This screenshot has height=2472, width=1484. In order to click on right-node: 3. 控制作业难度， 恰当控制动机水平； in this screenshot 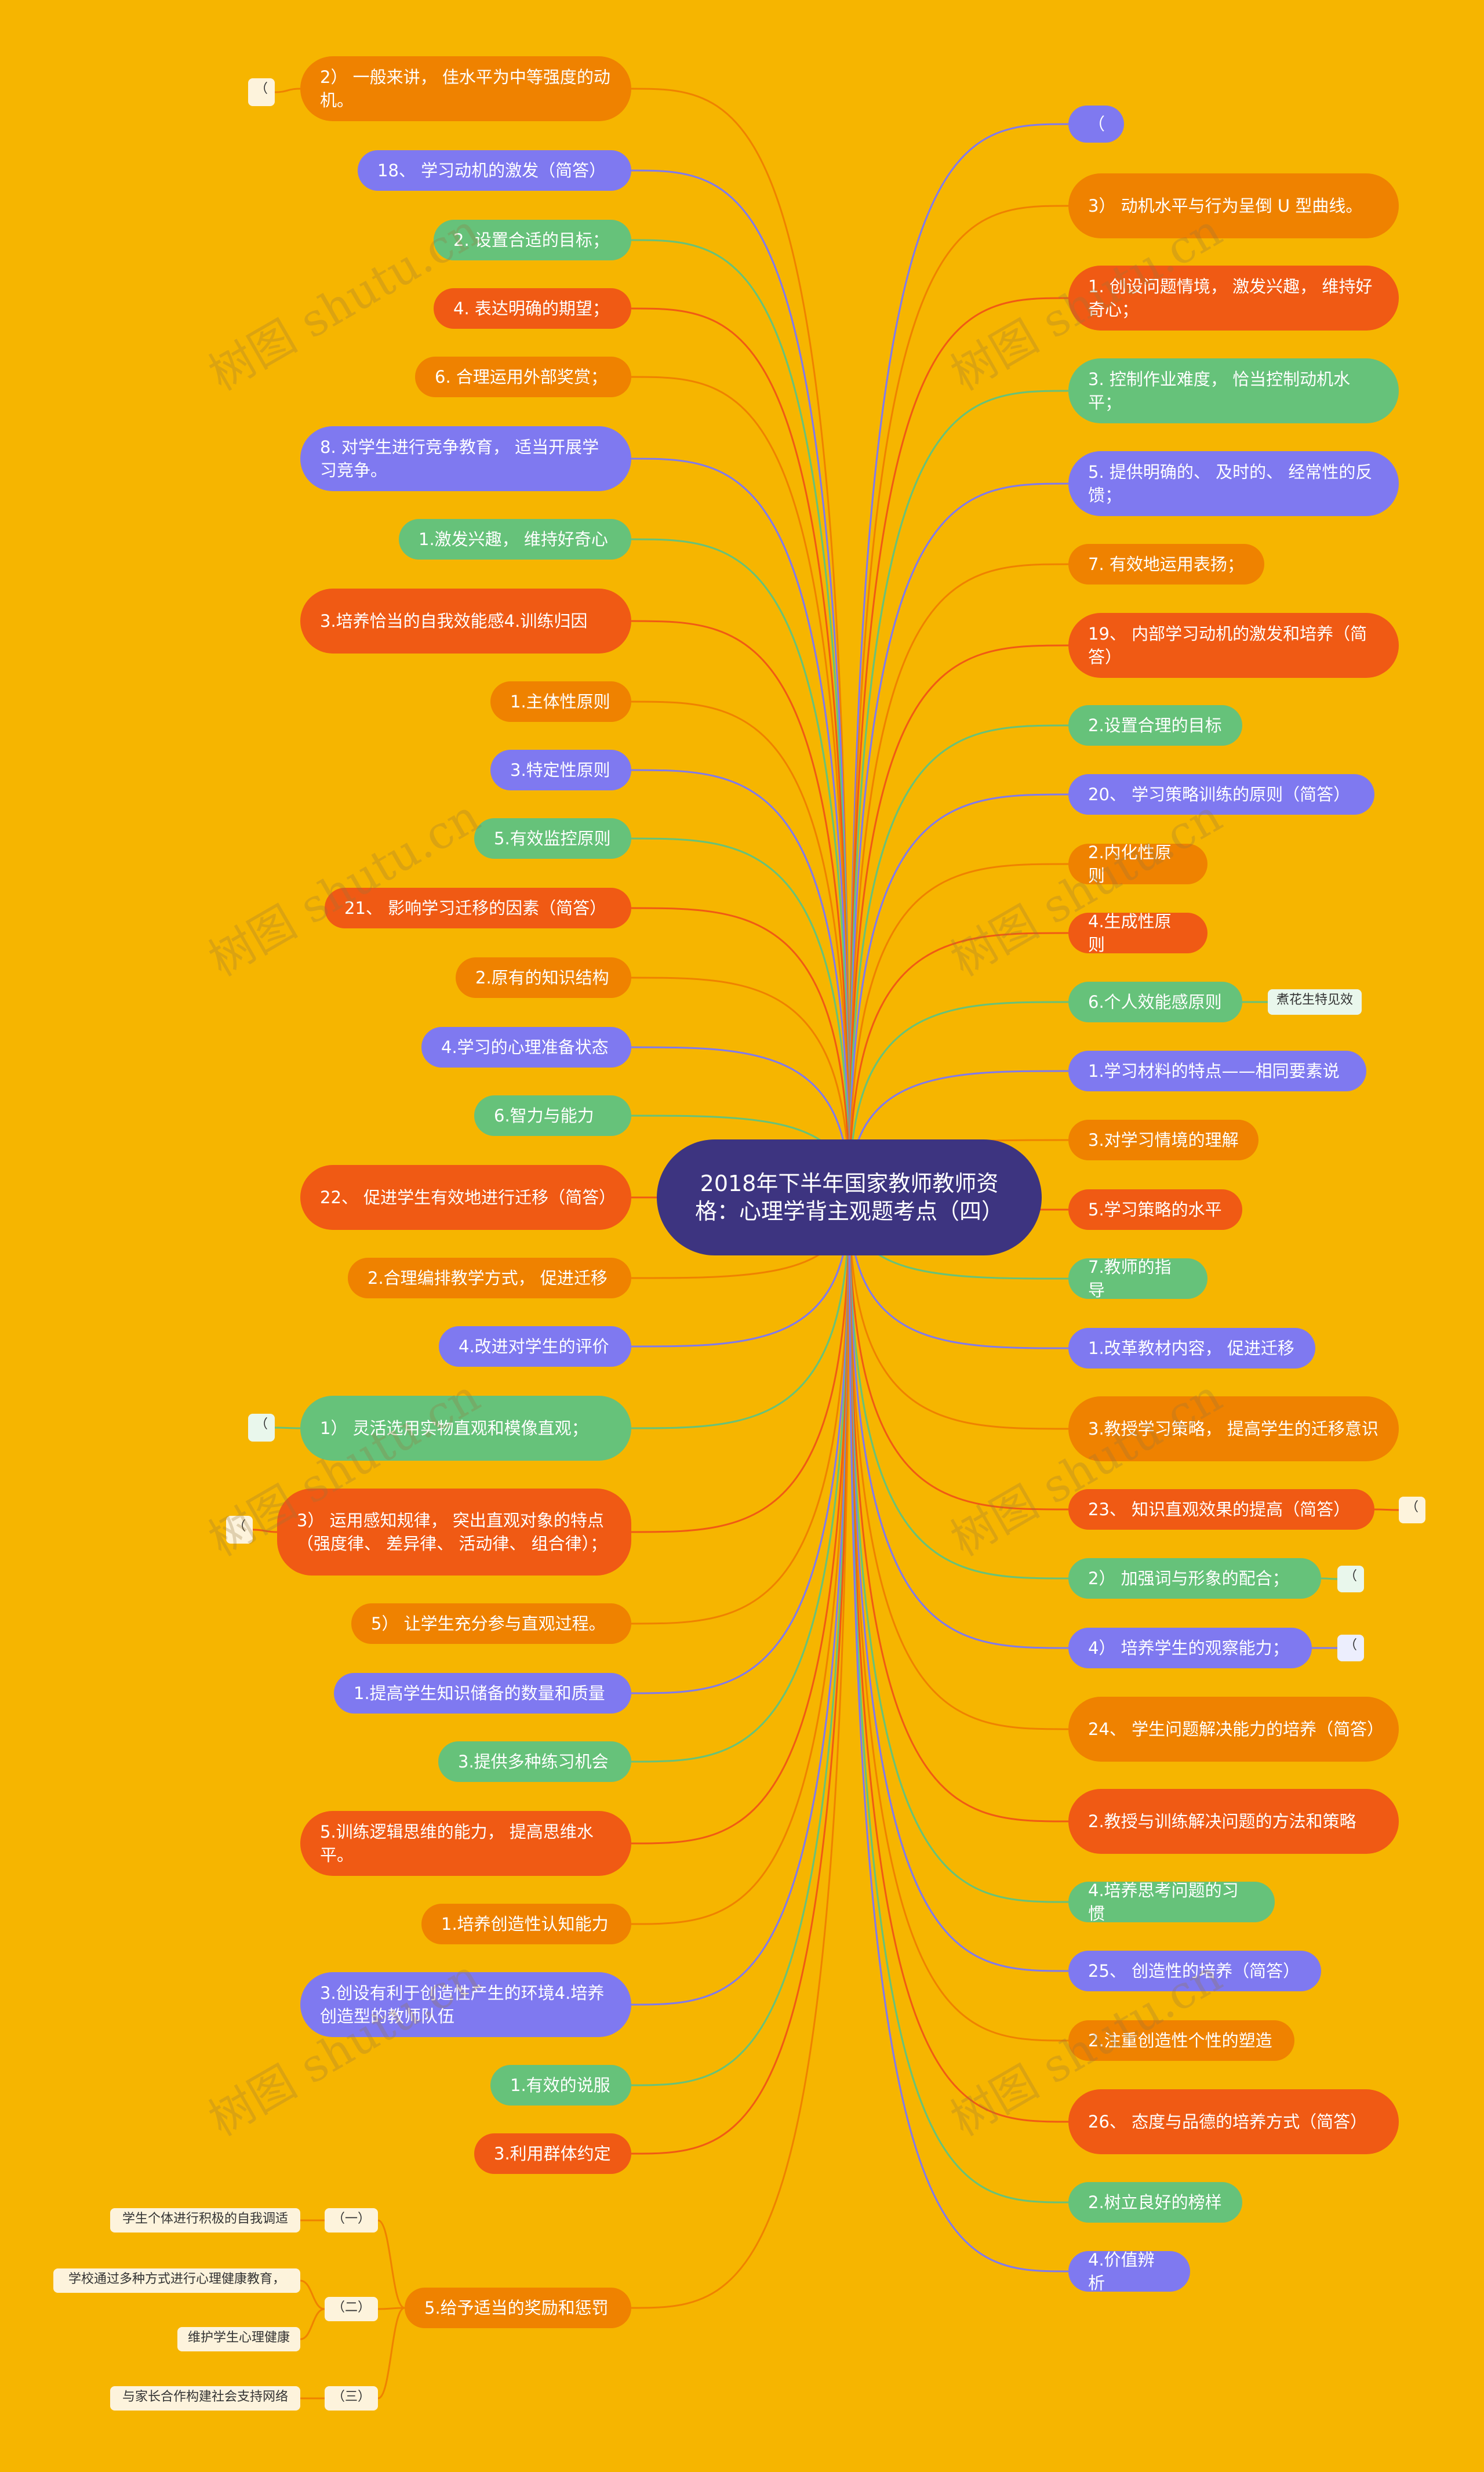, I will do `click(1233, 390)`.